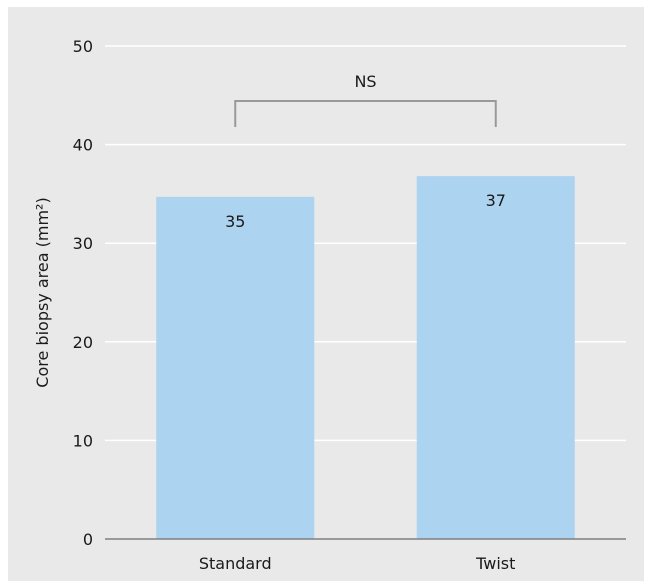  Describe the element at coordinates (235, 221) in the screenshot. I see `bar-value-label: 35` at that location.